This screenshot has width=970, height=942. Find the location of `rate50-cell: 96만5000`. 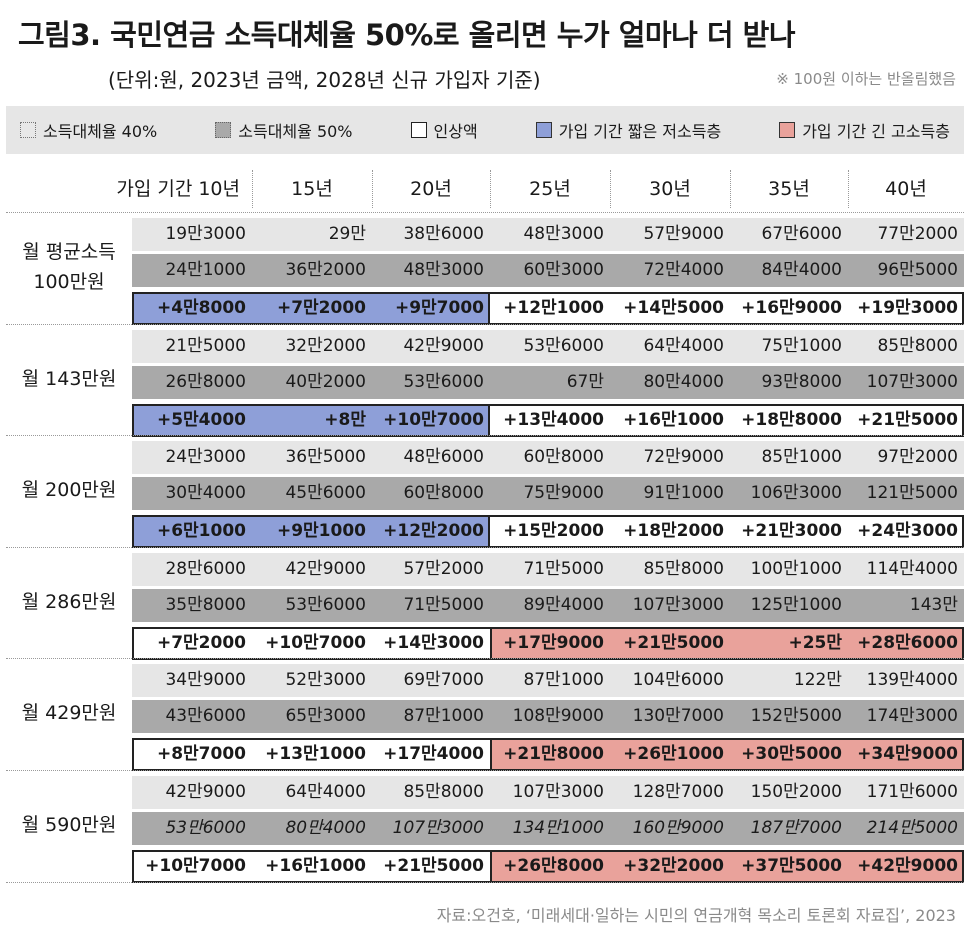

rate50-cell: 96만5000 is located at coordinates (917, 270).